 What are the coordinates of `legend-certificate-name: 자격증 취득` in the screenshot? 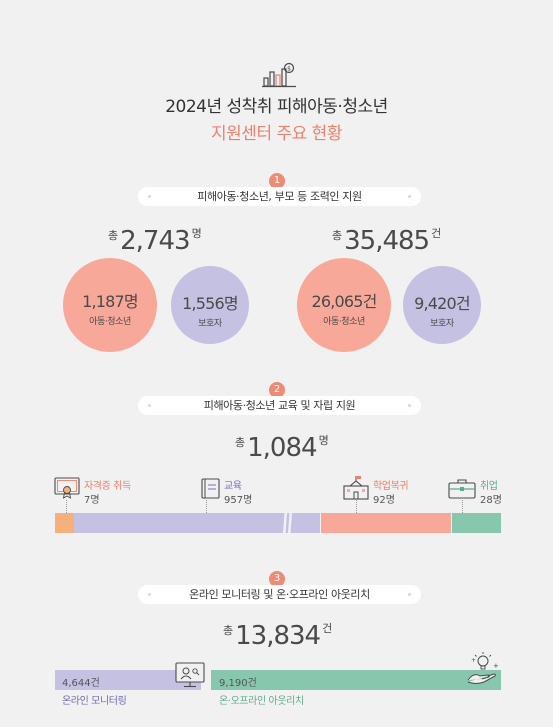 It's located at (107, 486).